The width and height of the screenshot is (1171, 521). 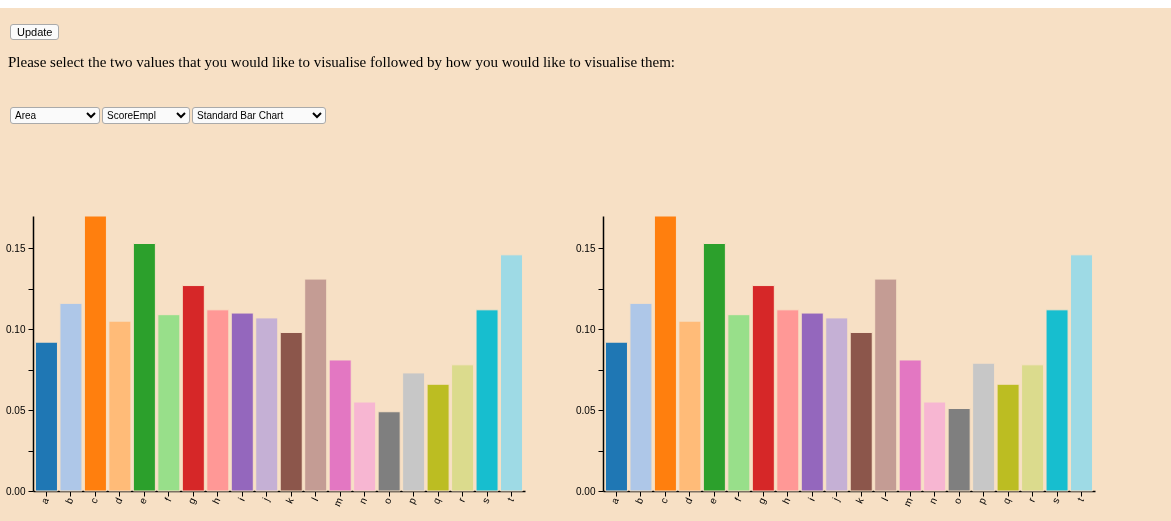 I want to click on dropdown: Area, so click(x=55, y=115).